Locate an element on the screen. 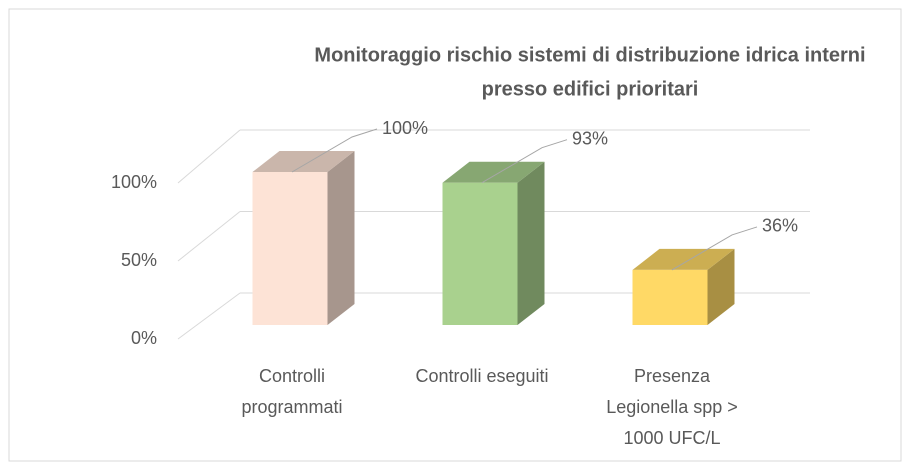 This screenshot has height=469, width=909. x-tick-label: Controlli is located at coordinates (292, 376).